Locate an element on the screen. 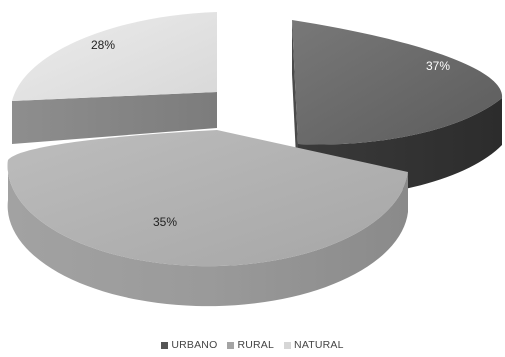  slice-natural-top is located at coordinates (114, 56).